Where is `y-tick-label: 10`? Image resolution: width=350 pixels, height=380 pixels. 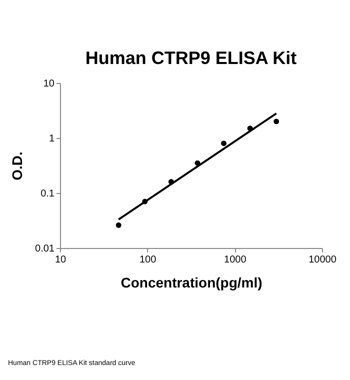
y-tick-label: 10 is located at coordinates (49, 84).